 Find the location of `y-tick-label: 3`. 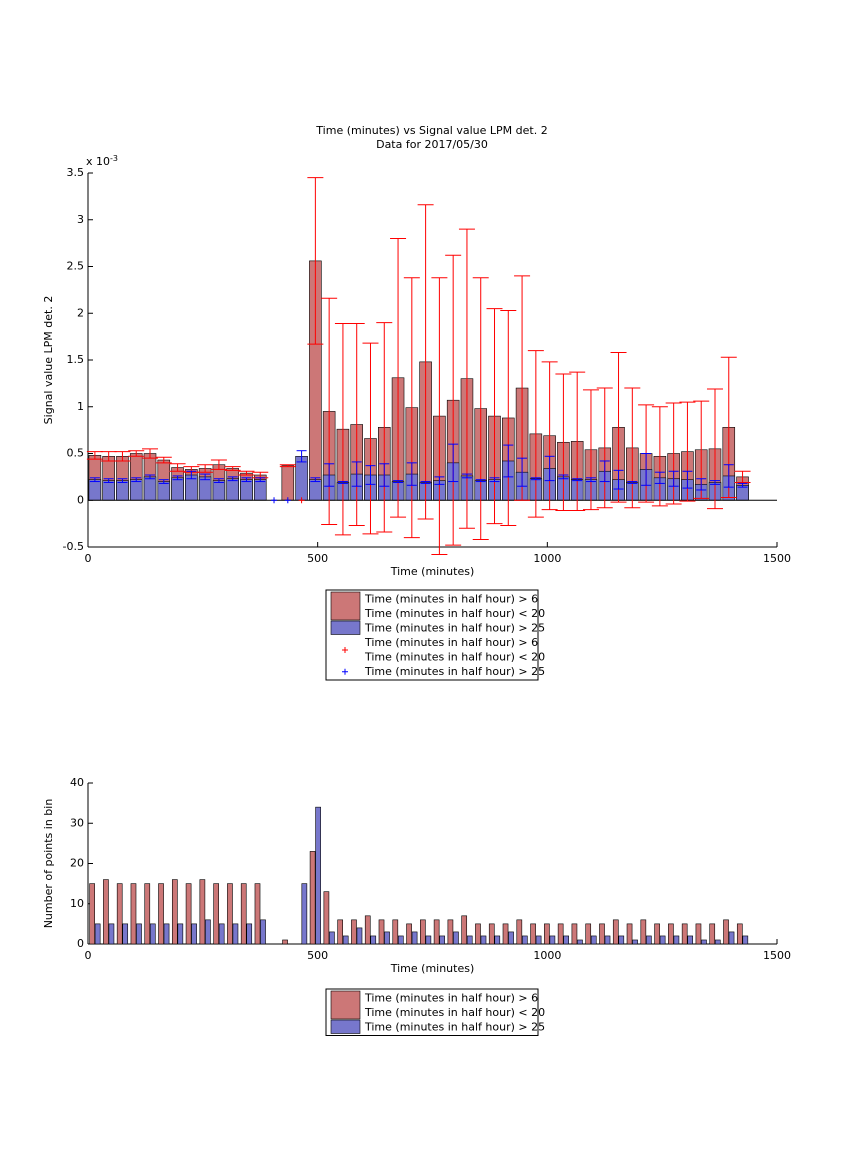

y-tick-label: 3 is located at coordinates (80, 219).